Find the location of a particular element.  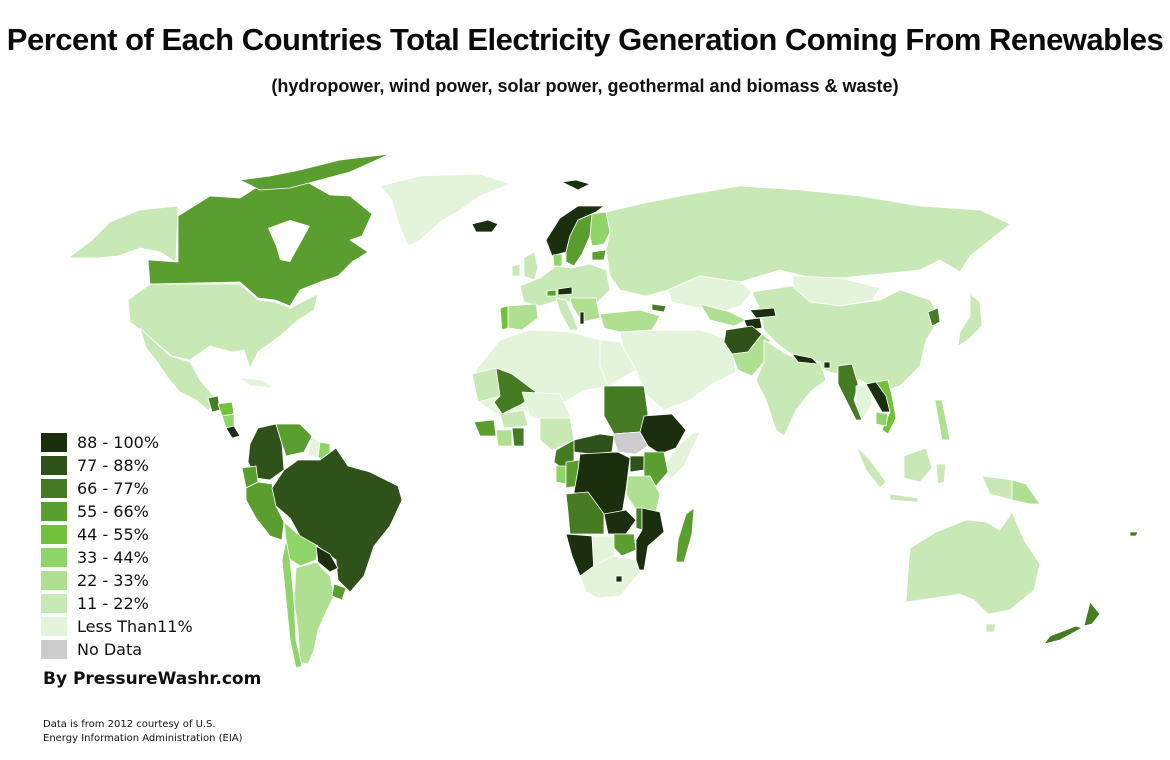

region-tasmania is located at coordinates (991, 628).